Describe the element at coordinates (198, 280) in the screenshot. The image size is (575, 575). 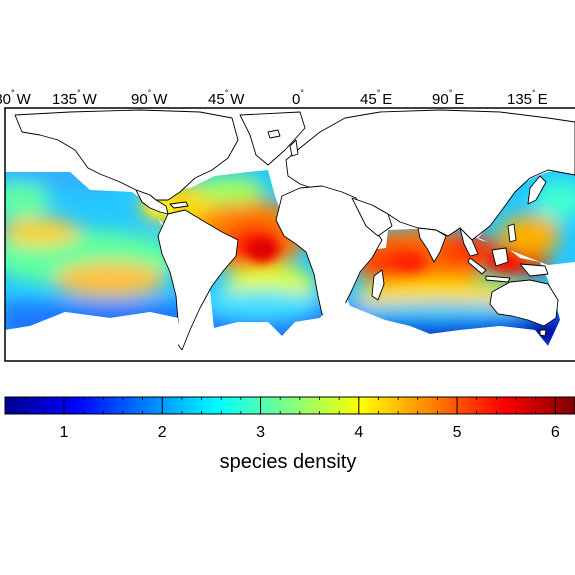
I see `south-america-landmass` at that location.